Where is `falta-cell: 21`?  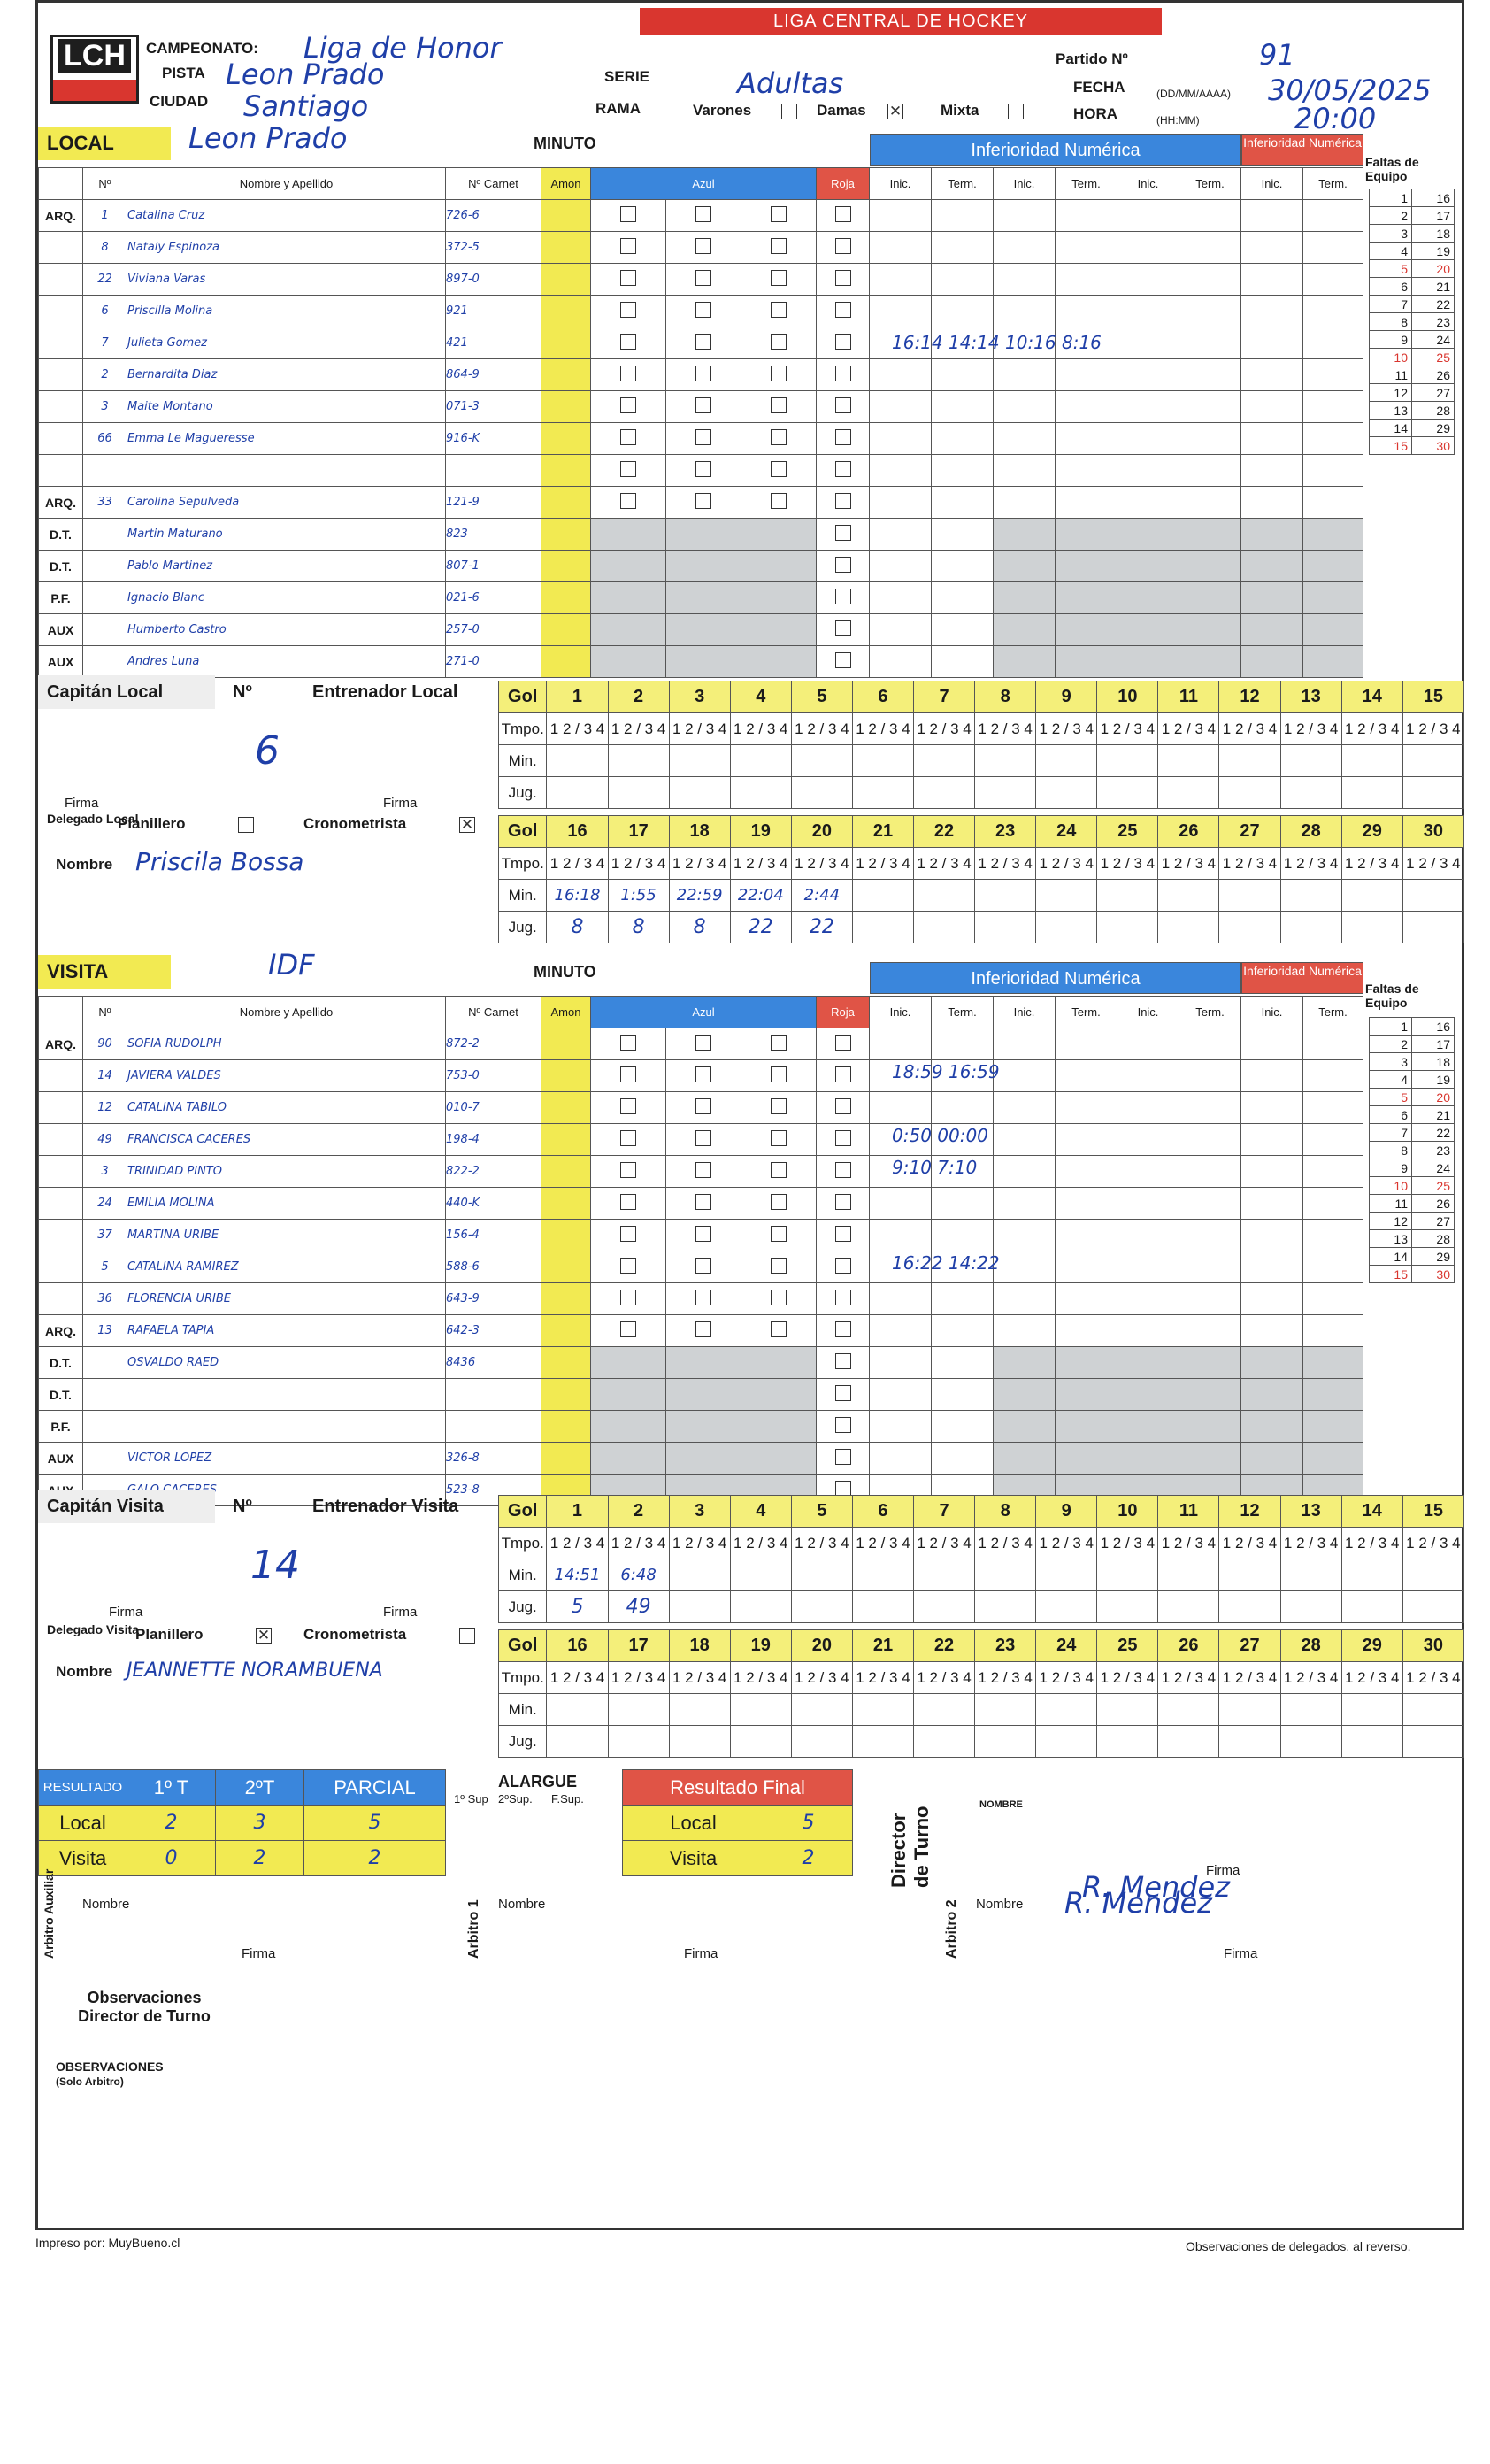
falta-cell: 21 is located at coordinates (1433, 287).